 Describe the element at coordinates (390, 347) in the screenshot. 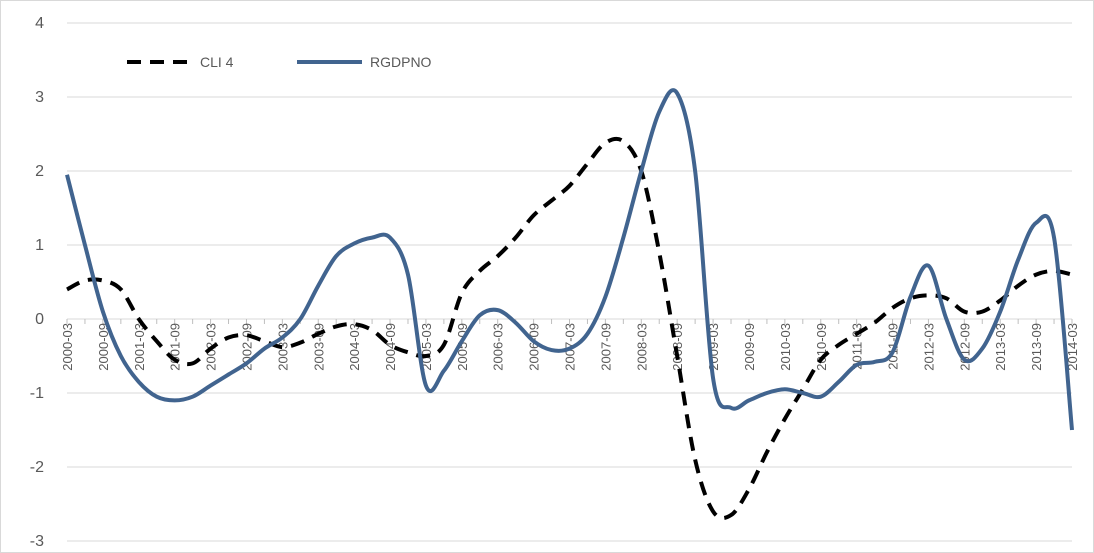

I see `x-tick-label: 2004-09` at that location.